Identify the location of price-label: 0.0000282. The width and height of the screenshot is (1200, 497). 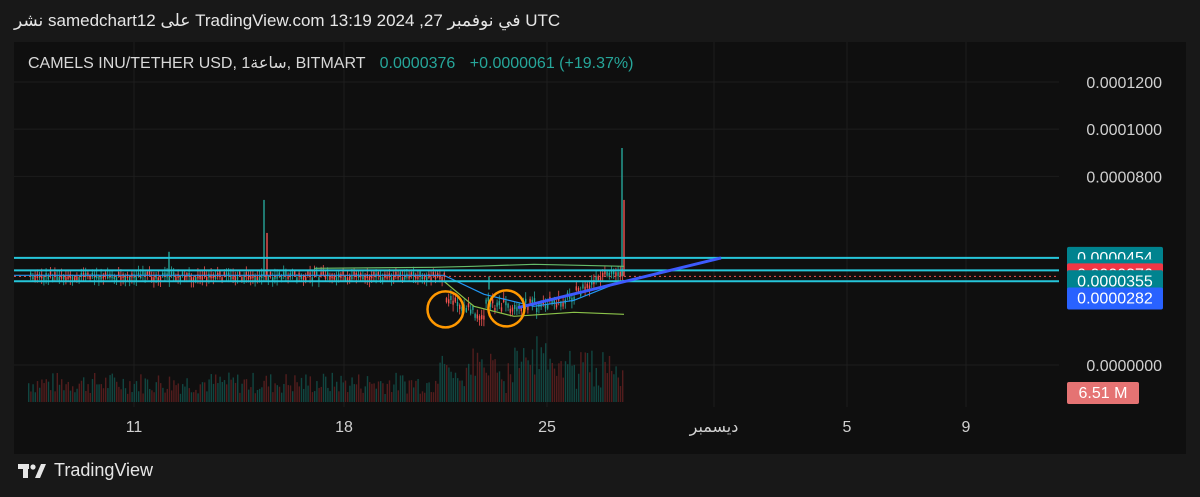
(1115, 298).